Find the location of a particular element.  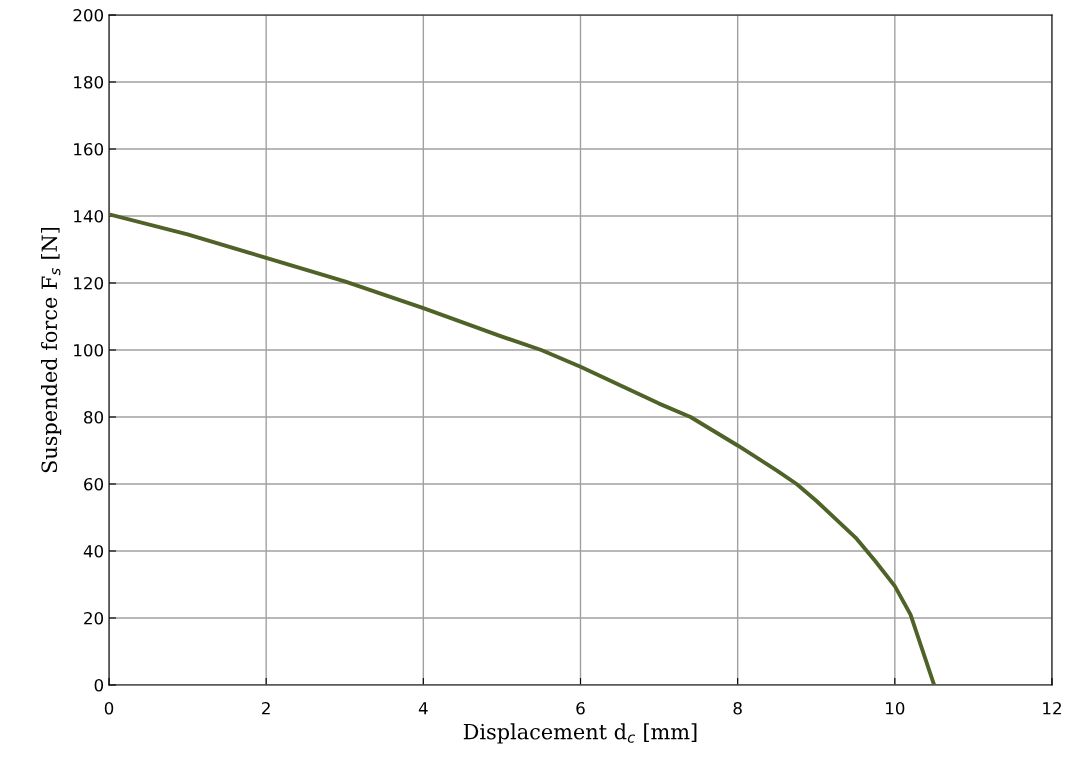

y-tick-label: 20 is located at coordinates (94, 618).